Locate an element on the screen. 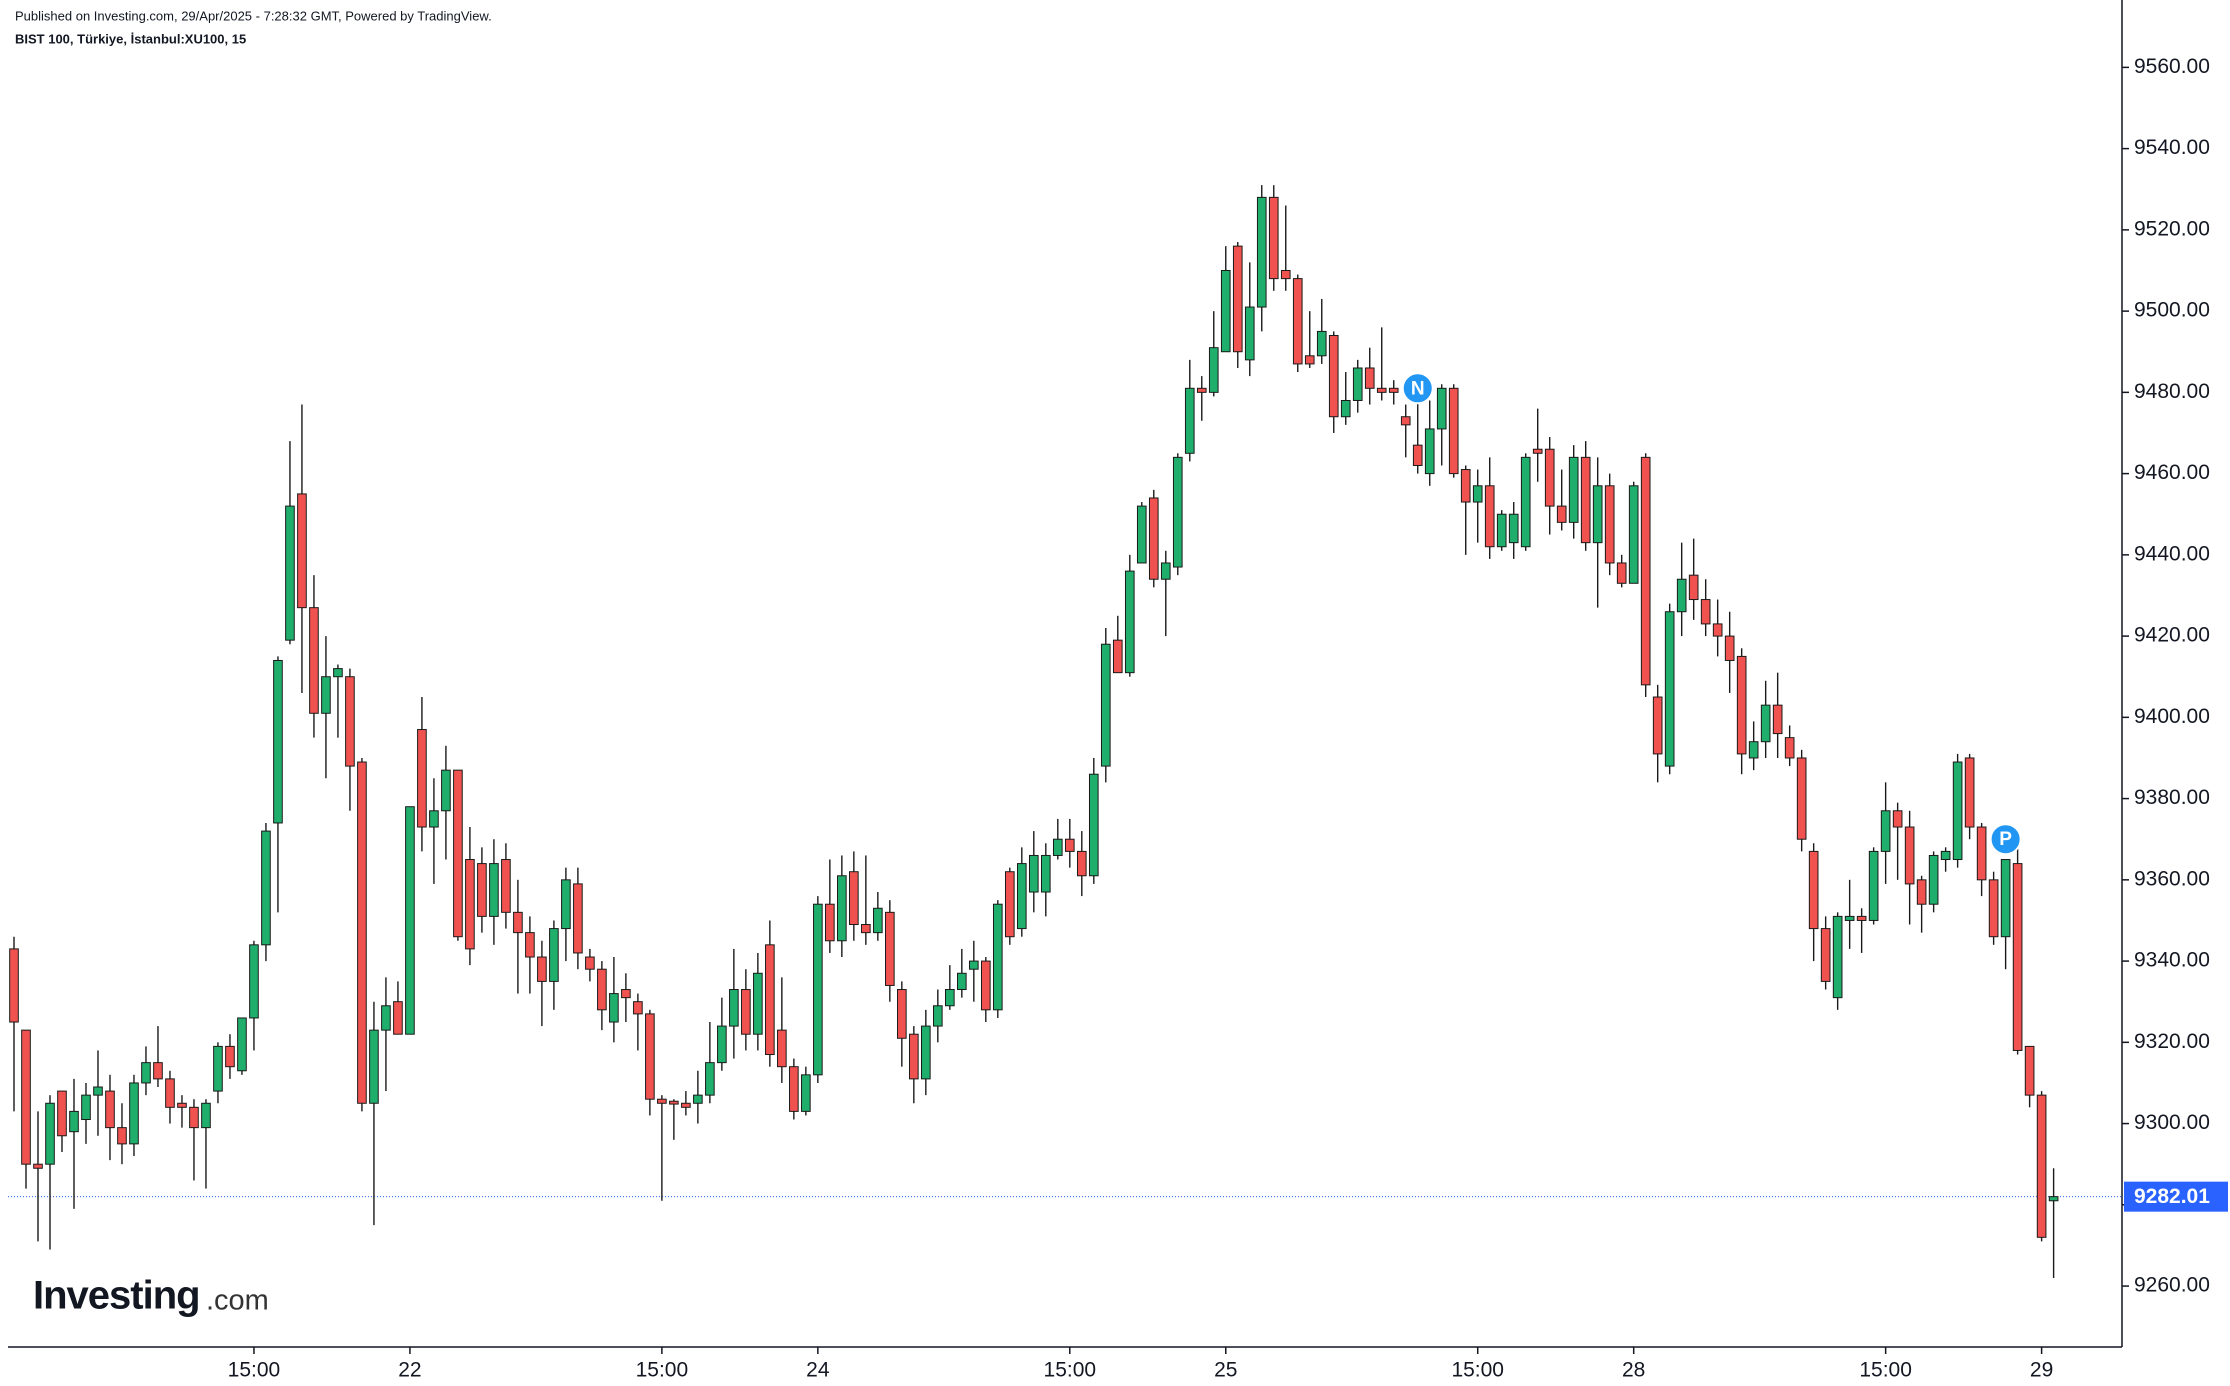  y-tick-label: 9380.00 is located at coordinates (2172, 797).